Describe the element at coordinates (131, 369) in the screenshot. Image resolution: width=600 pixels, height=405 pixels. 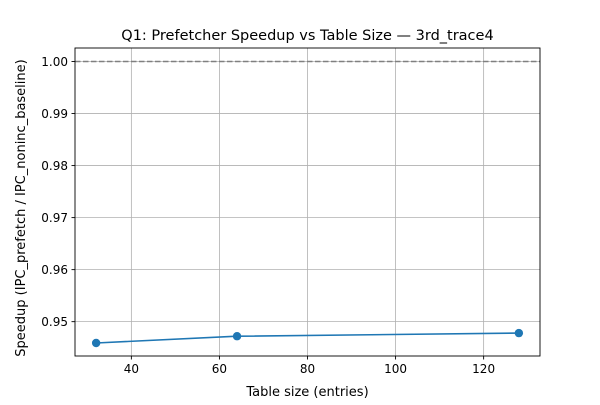
I see `x-tick-label-0: 40` at that location.